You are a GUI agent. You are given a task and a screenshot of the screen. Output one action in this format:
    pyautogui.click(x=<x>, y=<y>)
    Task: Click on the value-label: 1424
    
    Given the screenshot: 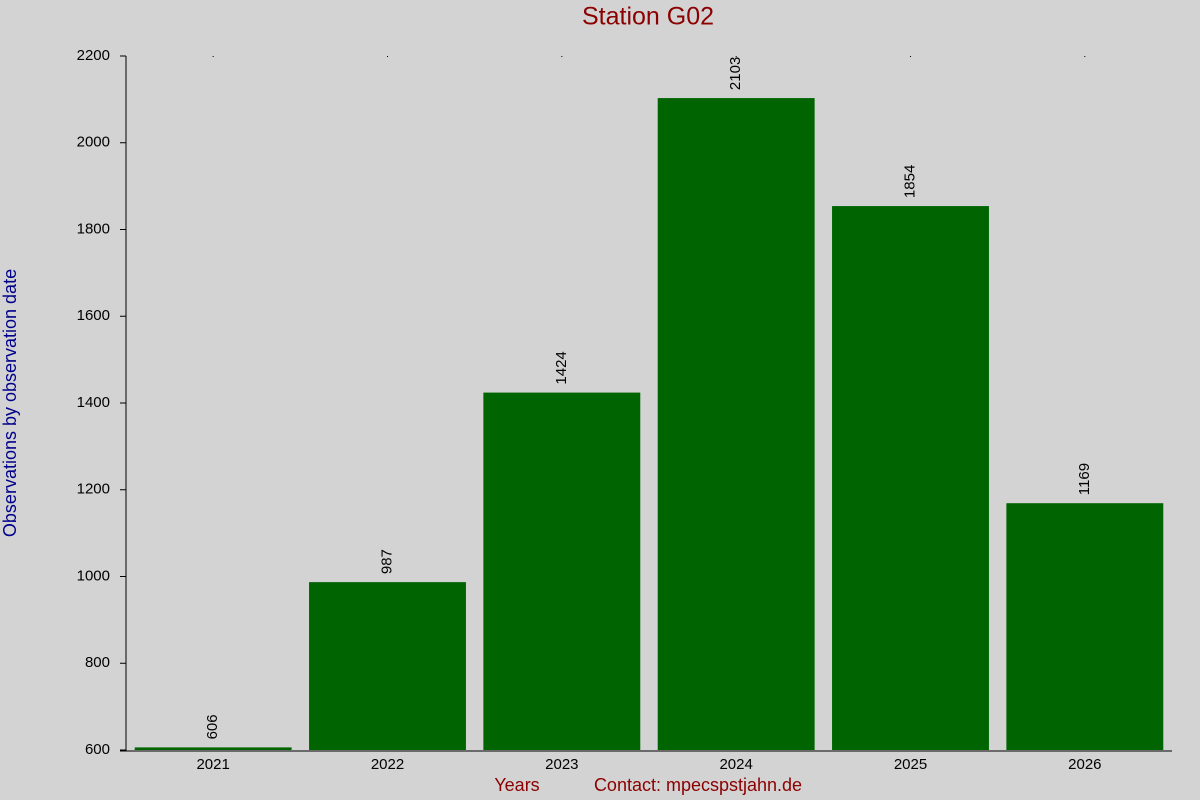 What is the action you would take?
    pyautogui.click(x=561, y=367)
    